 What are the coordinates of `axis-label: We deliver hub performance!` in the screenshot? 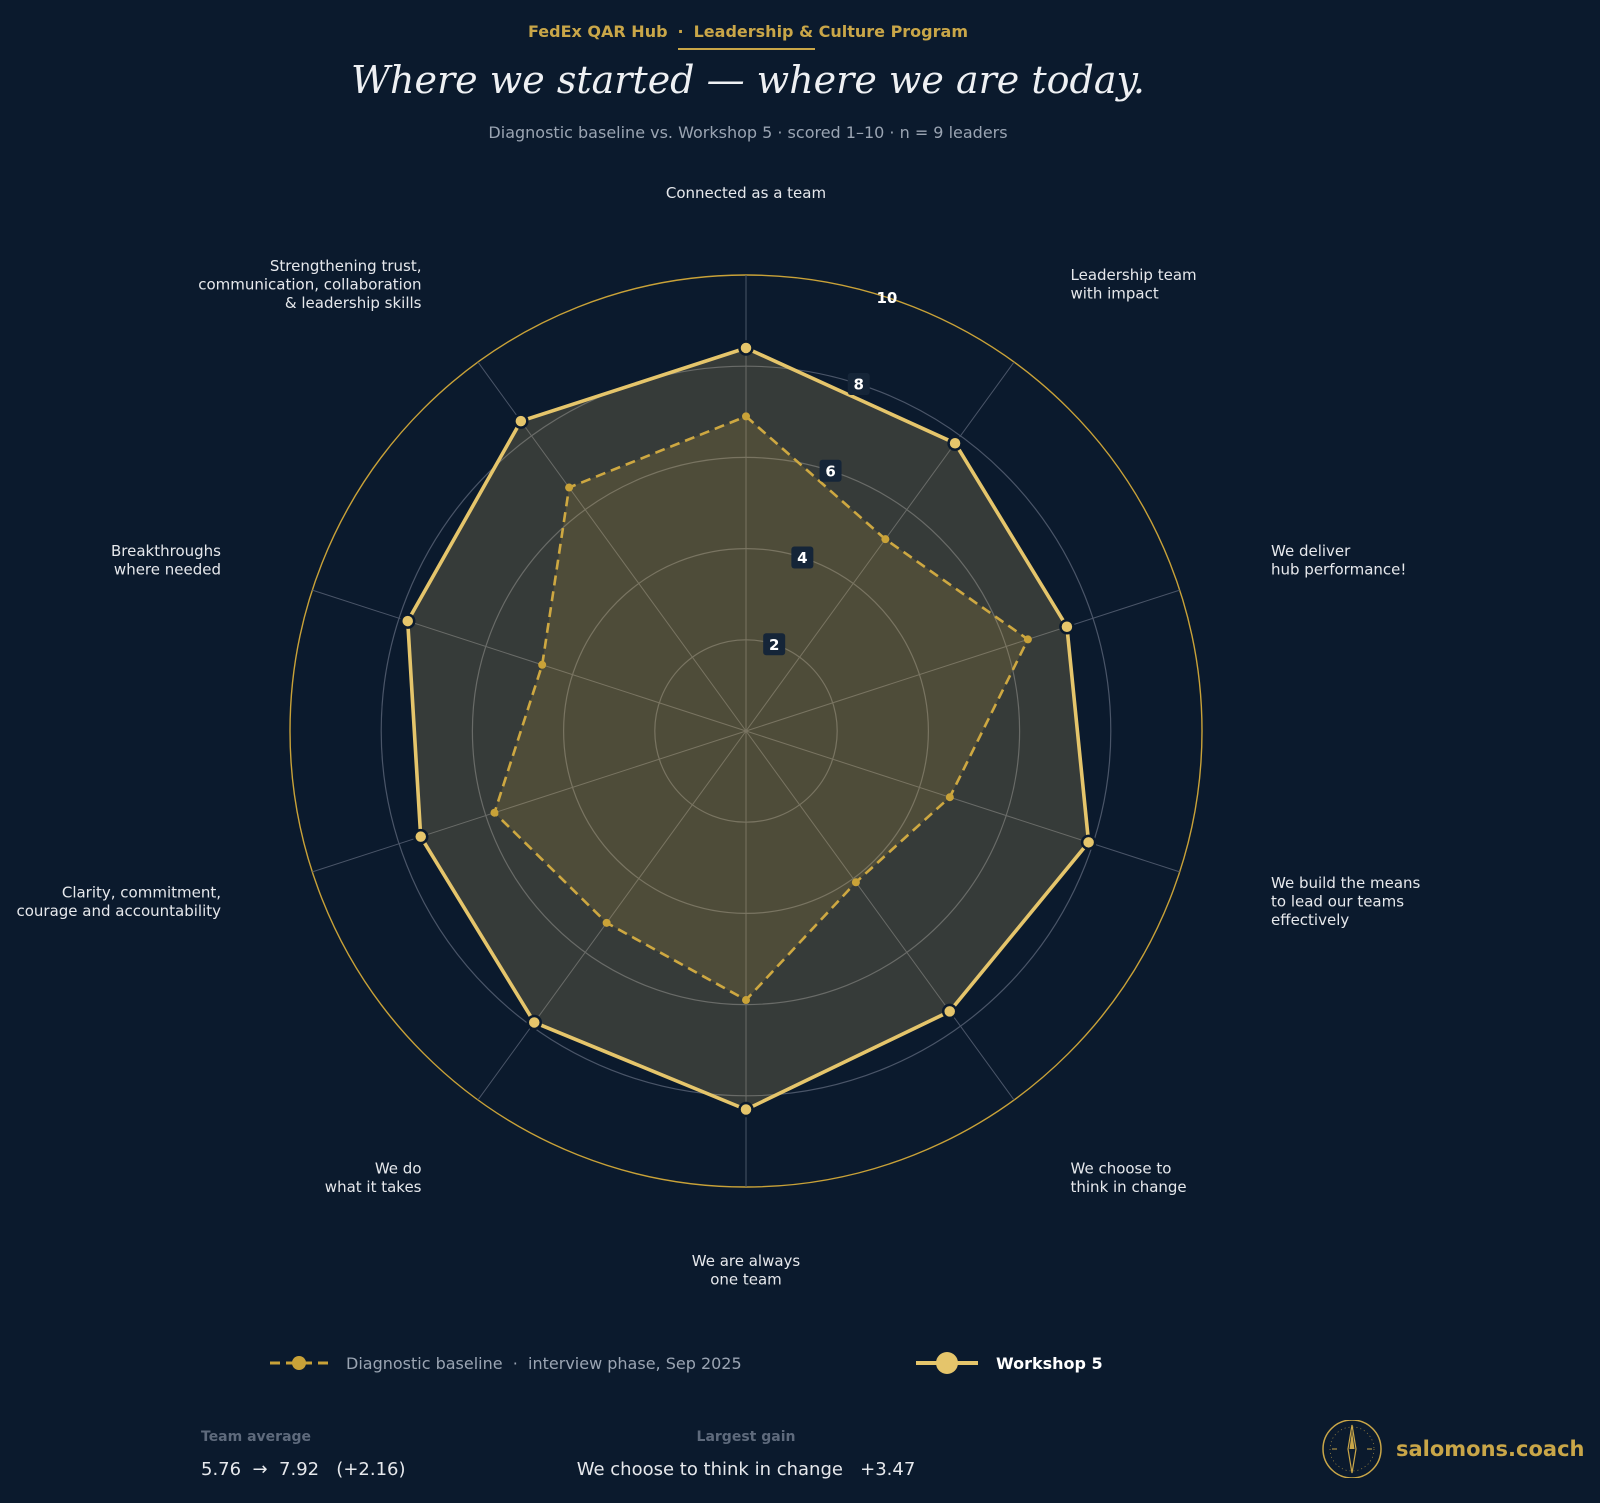 It's located at (1338, 560).